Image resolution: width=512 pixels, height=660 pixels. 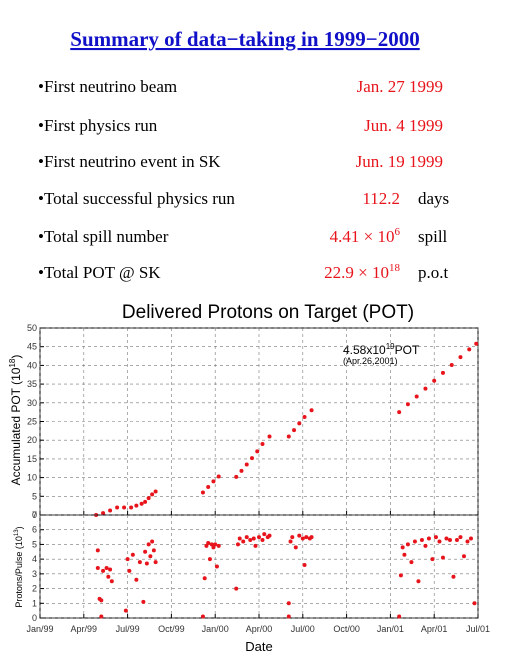 I want to click on value-exponent: 18, so click(x=395, y=268).